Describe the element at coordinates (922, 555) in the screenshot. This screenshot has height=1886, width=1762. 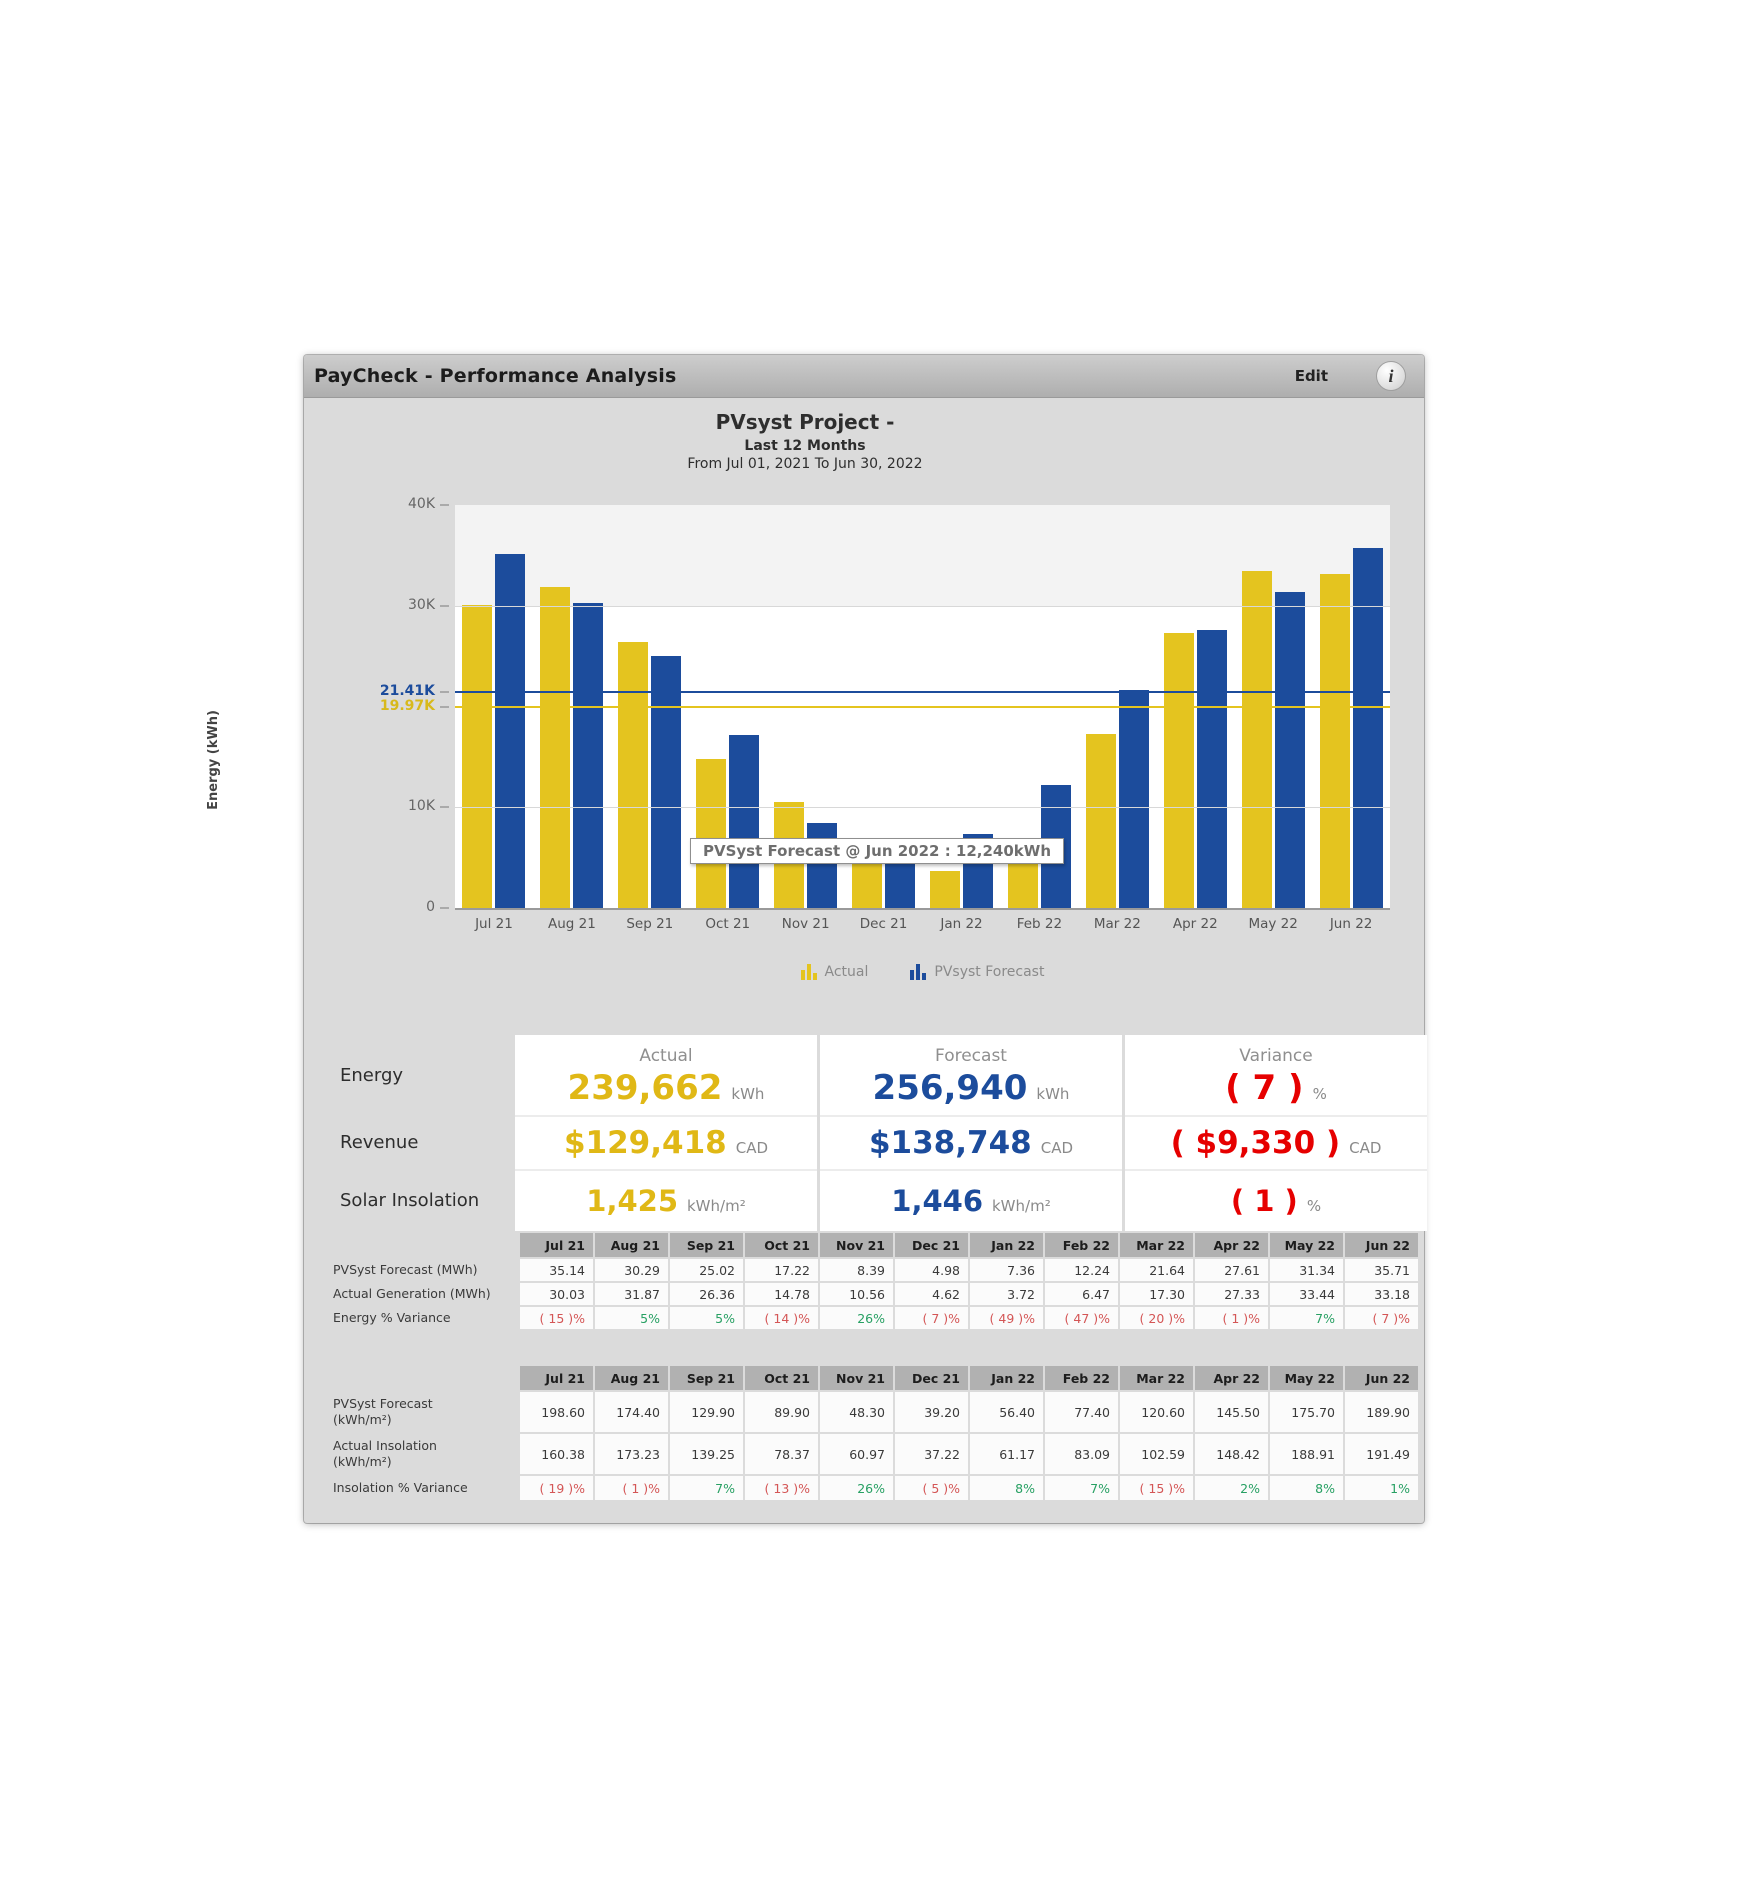
I see `plot-top-band` at that location.